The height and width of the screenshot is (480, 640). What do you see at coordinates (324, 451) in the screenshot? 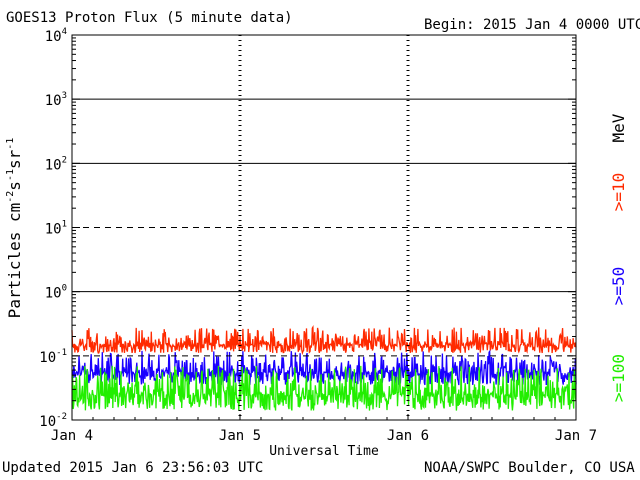
I see `x-axis-label: Universal Time` at bounding box center [324, 451].